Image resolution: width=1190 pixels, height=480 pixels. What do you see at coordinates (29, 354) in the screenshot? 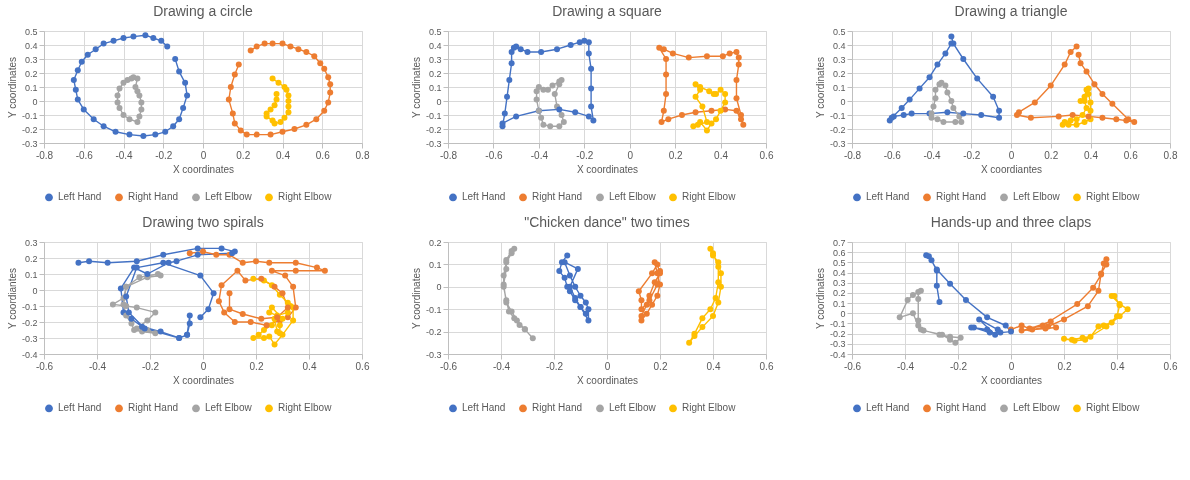
I see `y-tick-label: -0.4` at bounding box center [29, 354].